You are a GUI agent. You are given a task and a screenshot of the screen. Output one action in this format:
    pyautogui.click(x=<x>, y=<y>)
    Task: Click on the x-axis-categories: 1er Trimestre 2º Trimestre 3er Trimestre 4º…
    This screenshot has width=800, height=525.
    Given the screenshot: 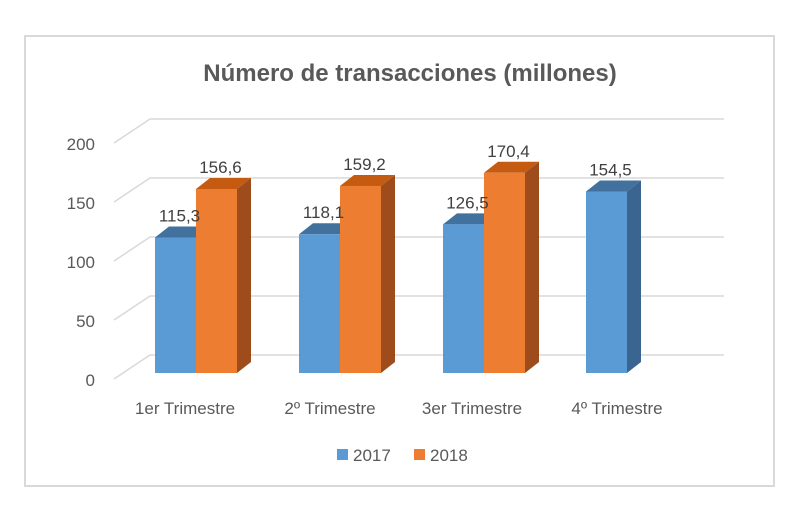 What is the action you would take?
    pyautogui.click(x=399, y=408)
    